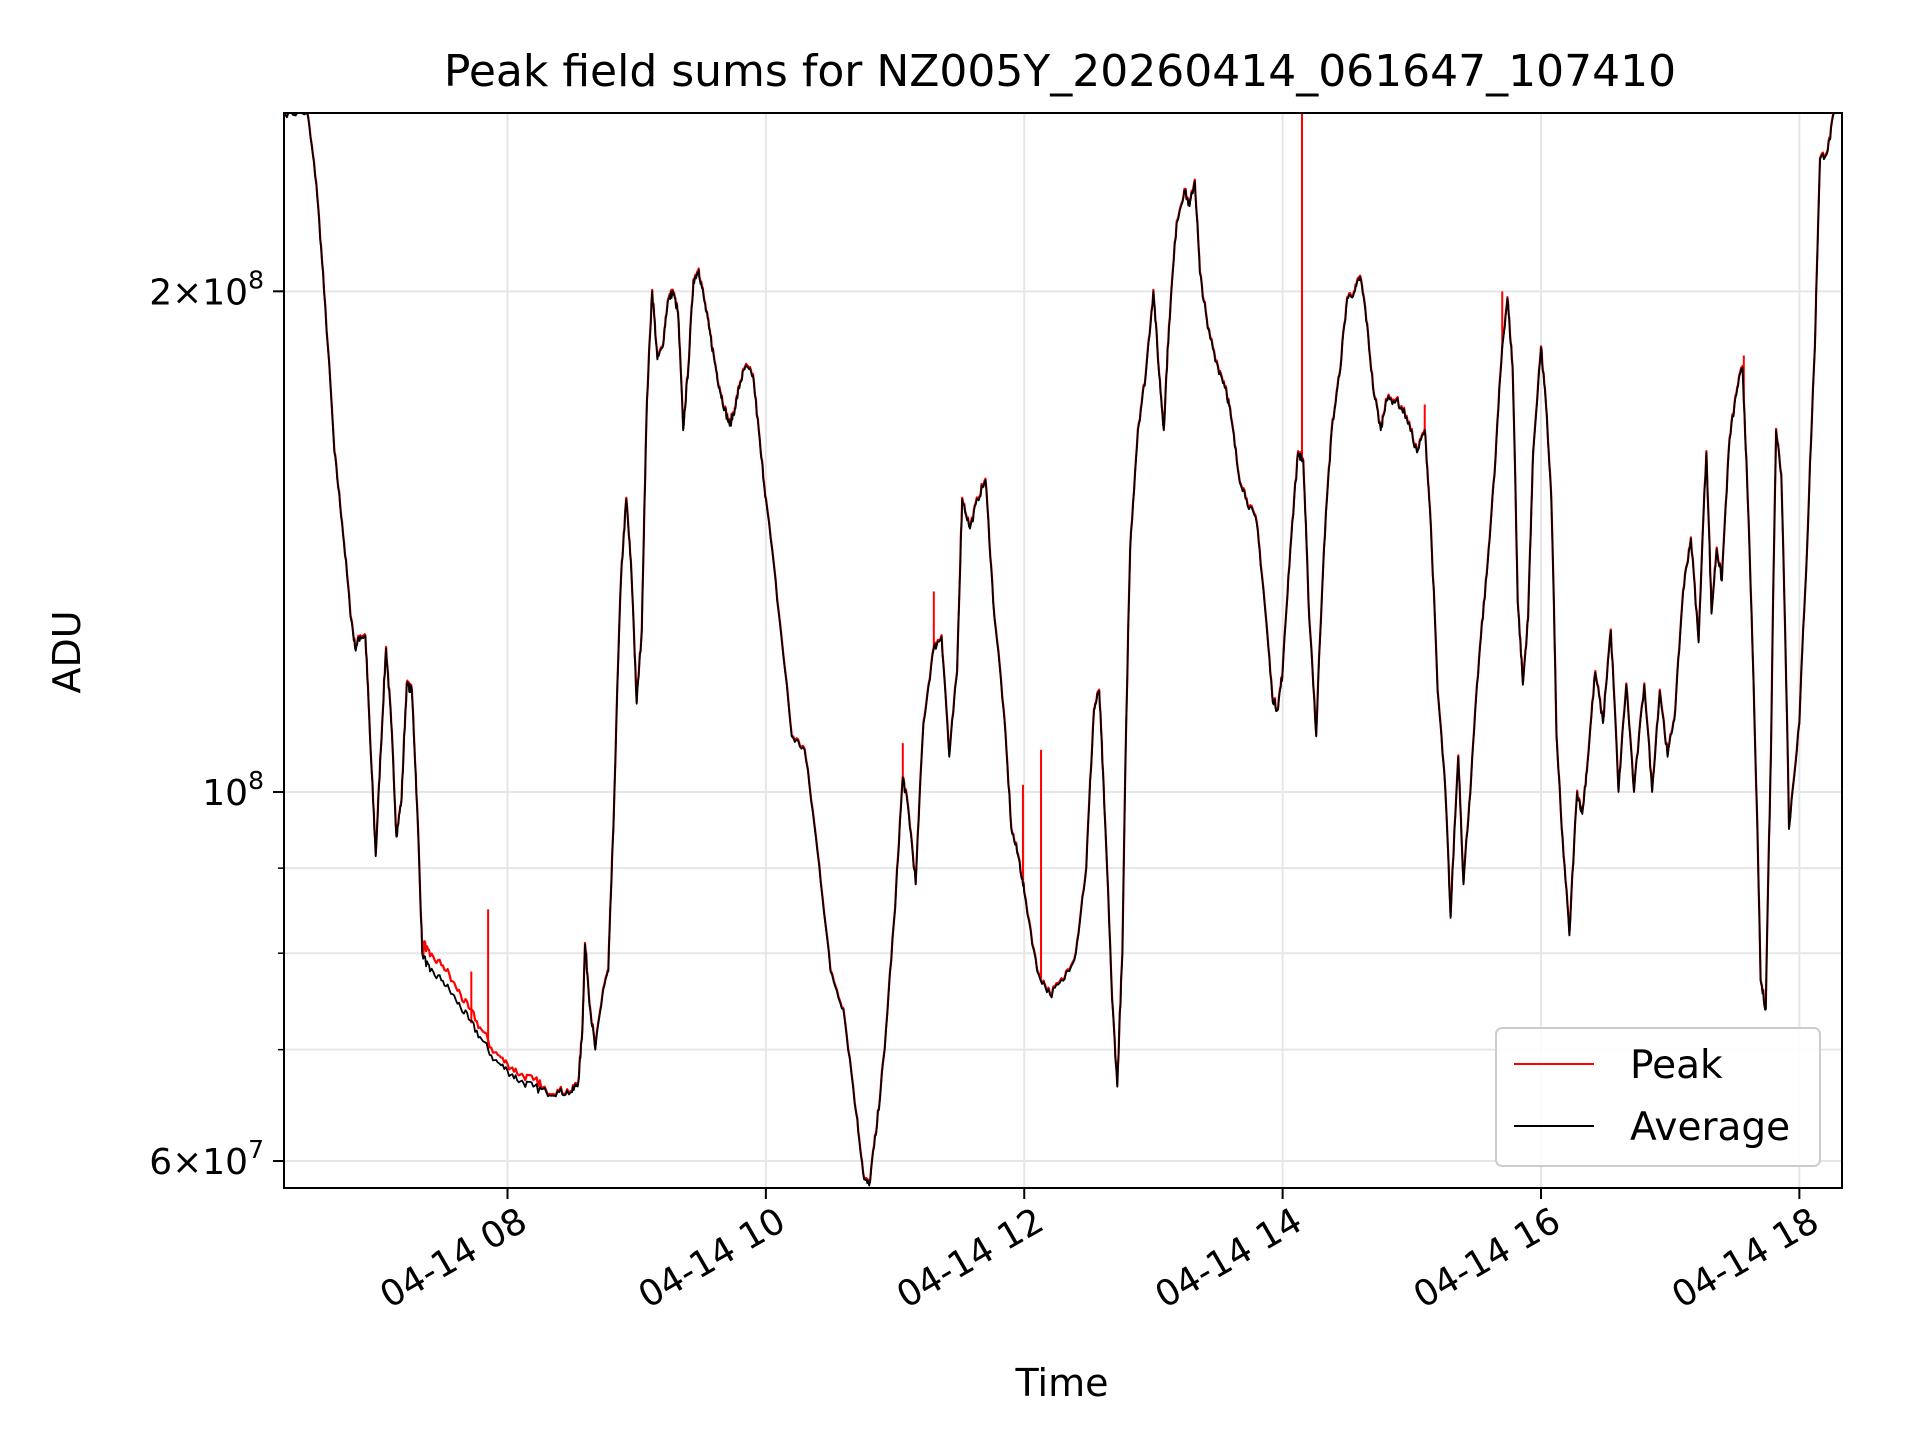 The width and height of the screenshot is (1920, 1440). Describe the element at coordinates (206, 289) in the screenshot. I see `y-tick-label: 2×108` at that location.